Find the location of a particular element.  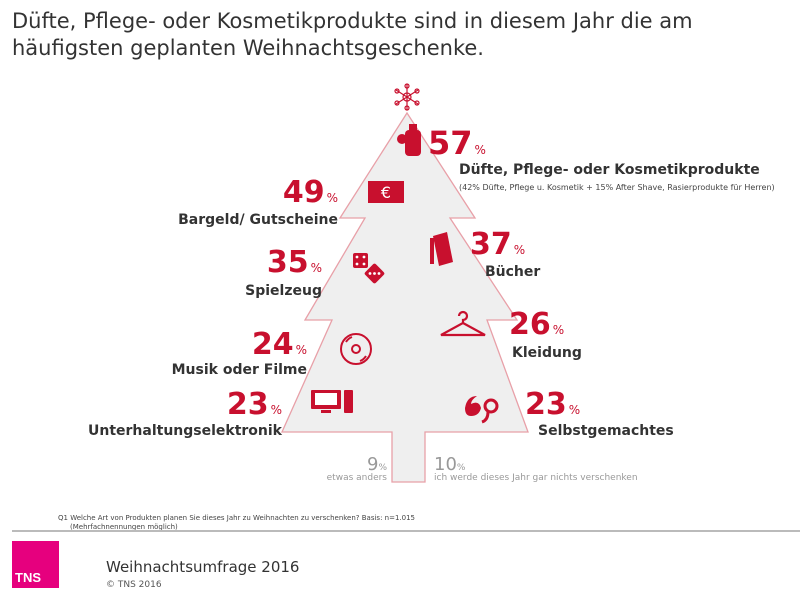

value-elektronik: 23 is located at coordinates (247, 404).